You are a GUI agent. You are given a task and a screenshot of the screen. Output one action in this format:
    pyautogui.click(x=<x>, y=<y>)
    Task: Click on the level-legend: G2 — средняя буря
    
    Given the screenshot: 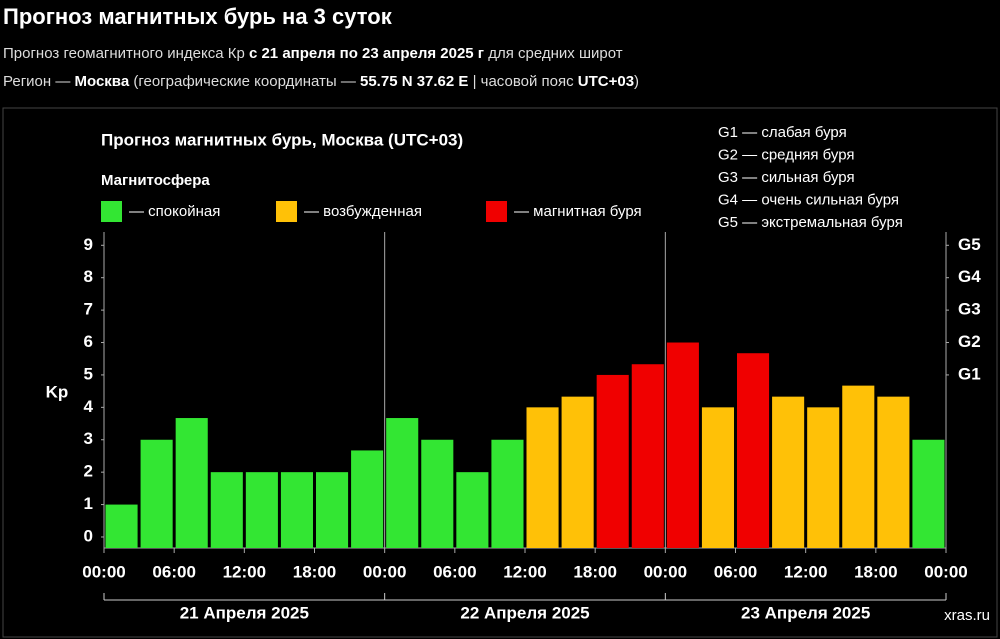 What is the action you would take?
    pyautogui.click(x=786, y=154)
    